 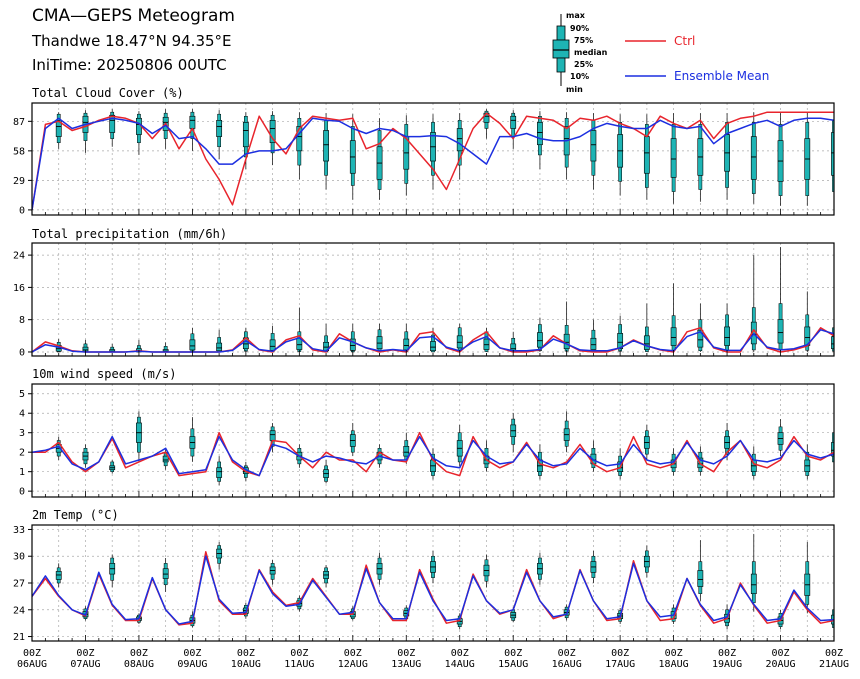 I want to click on legend-p25: 25%, so click(x=583, y=64).